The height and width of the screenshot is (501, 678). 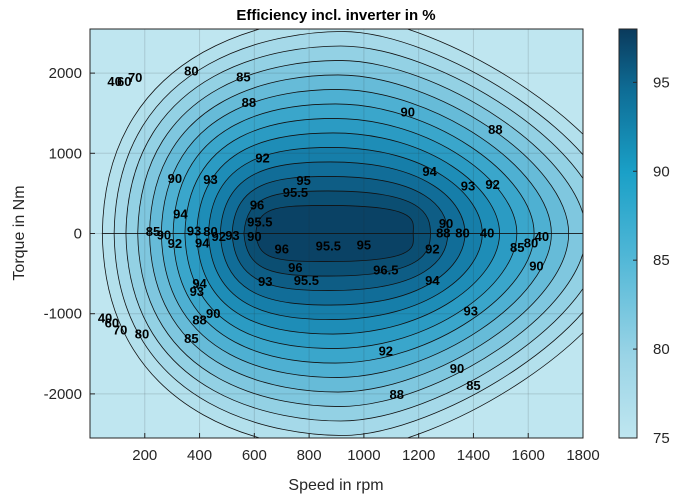 I want to click on x-tick-label: 1400, so click(x=473, y=455).